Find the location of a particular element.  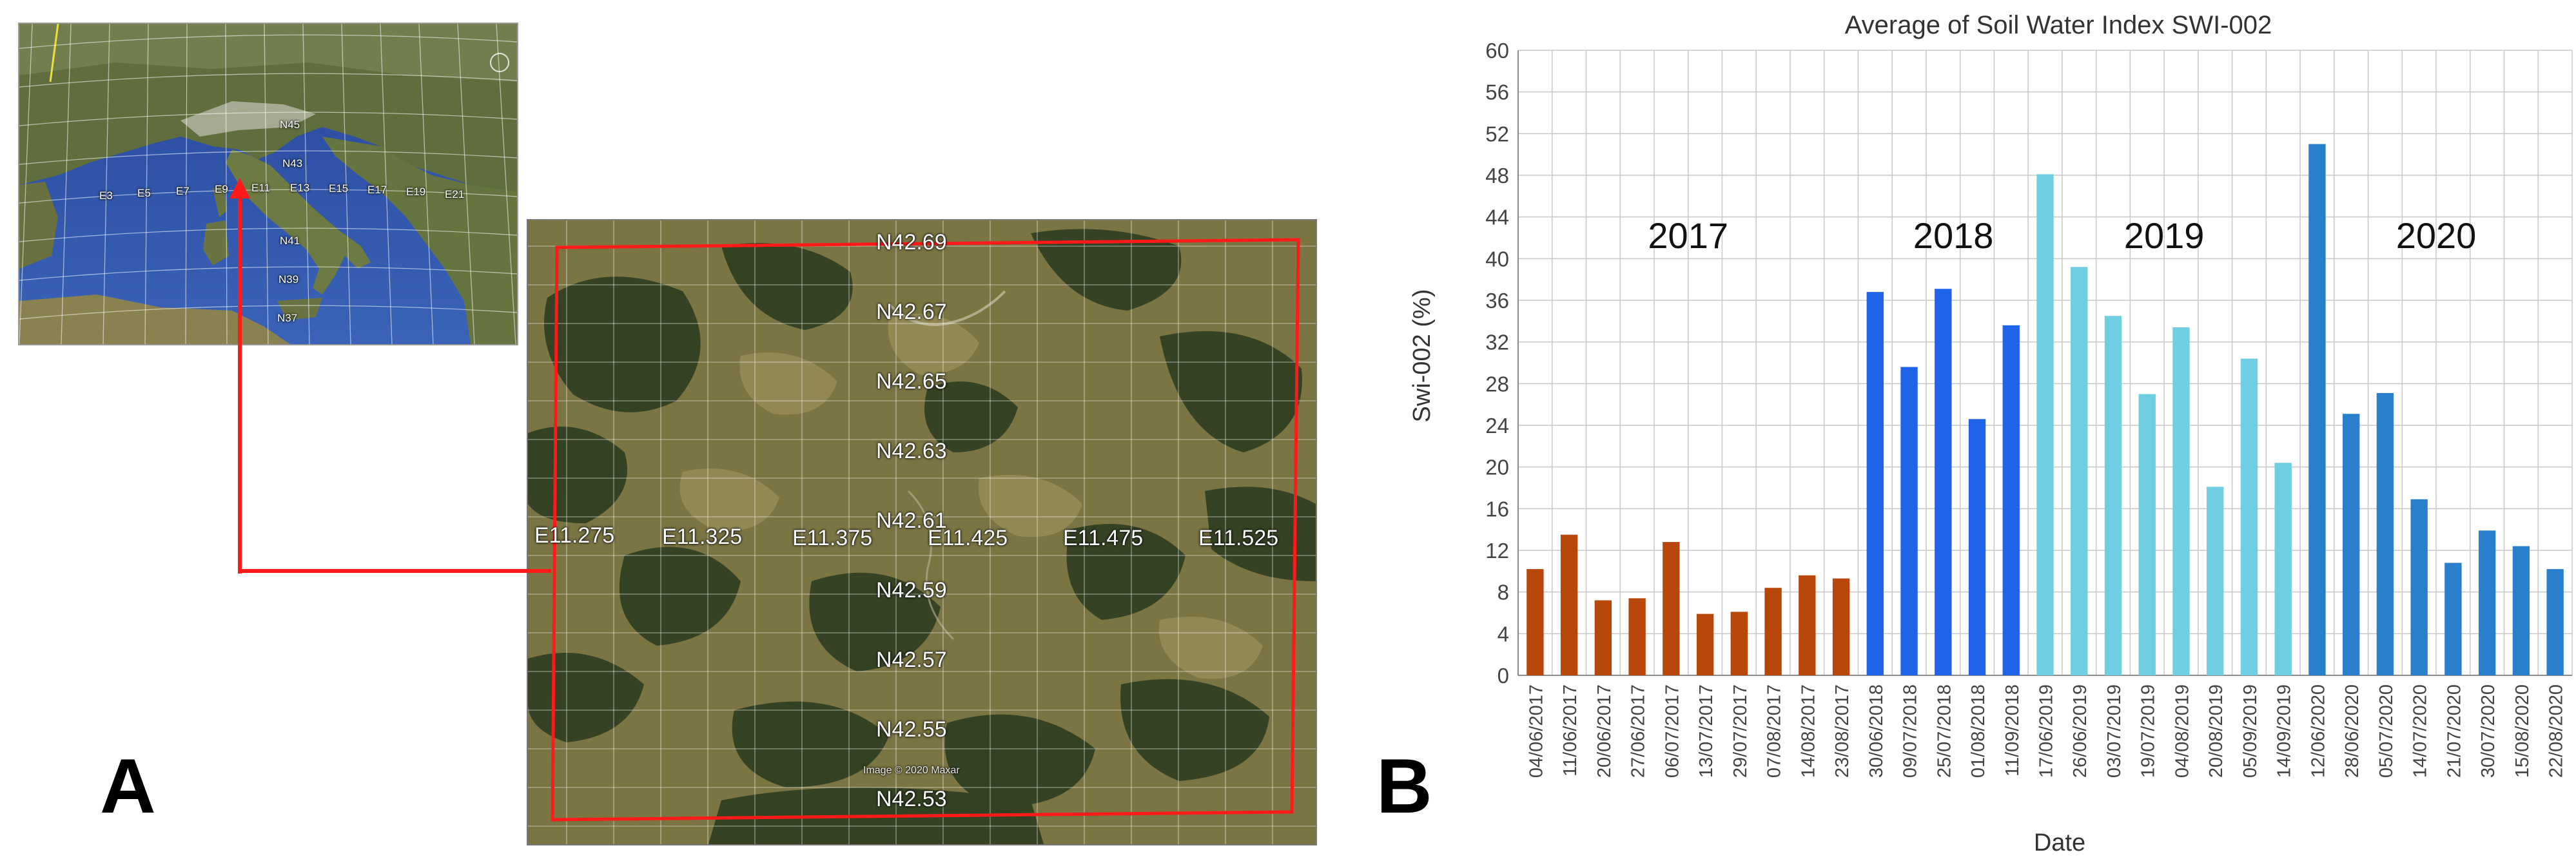

x-tick-label: 14/08/2017 is located at coordinates (1808, 731).